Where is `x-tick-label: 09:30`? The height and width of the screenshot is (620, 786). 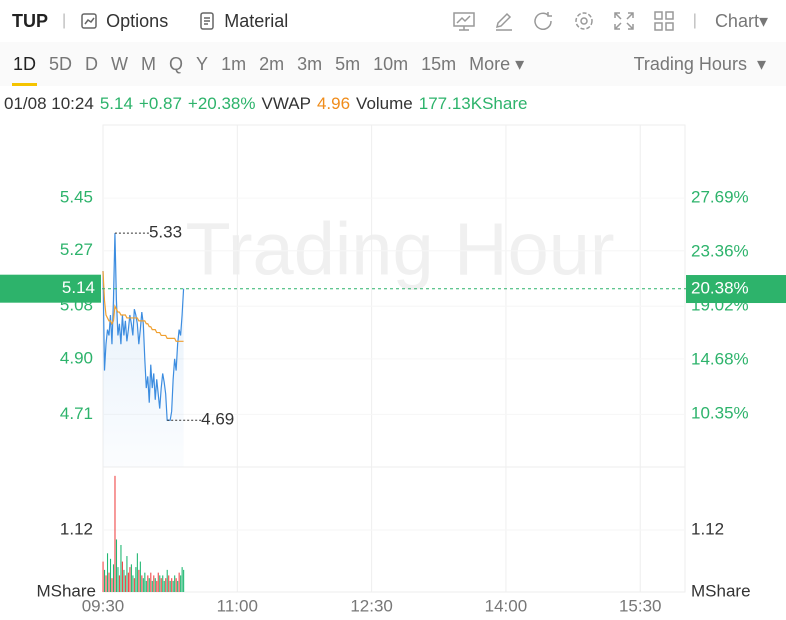 x-tick-label: 09:30 is located at coordinates (103, 605).